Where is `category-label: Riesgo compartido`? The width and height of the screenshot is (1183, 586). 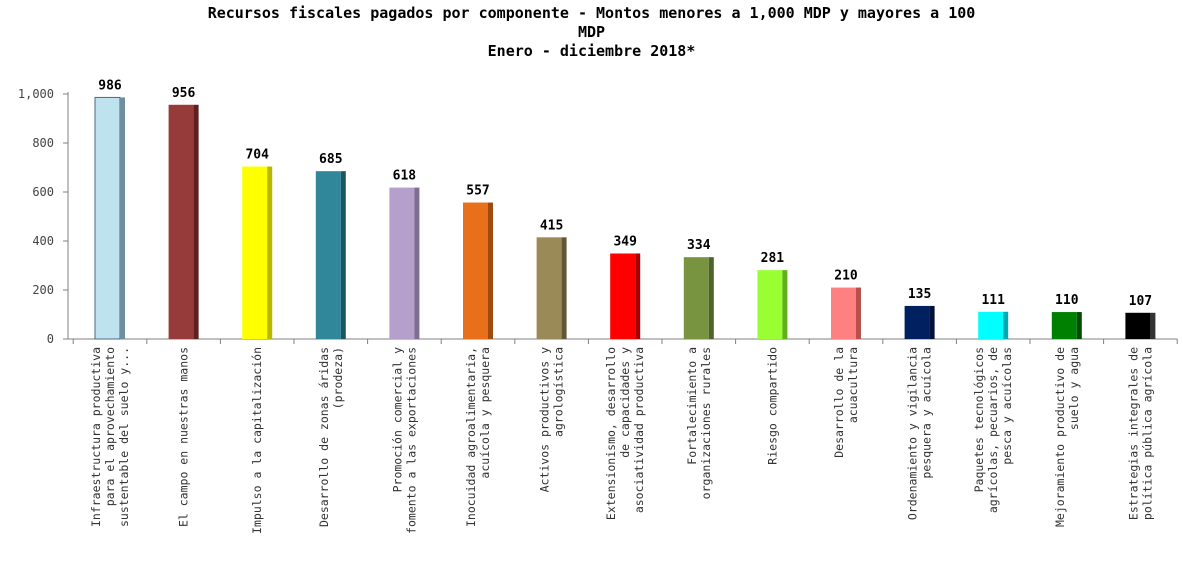 category-label: Riesgo compartido is located at coordinates (772, 406).